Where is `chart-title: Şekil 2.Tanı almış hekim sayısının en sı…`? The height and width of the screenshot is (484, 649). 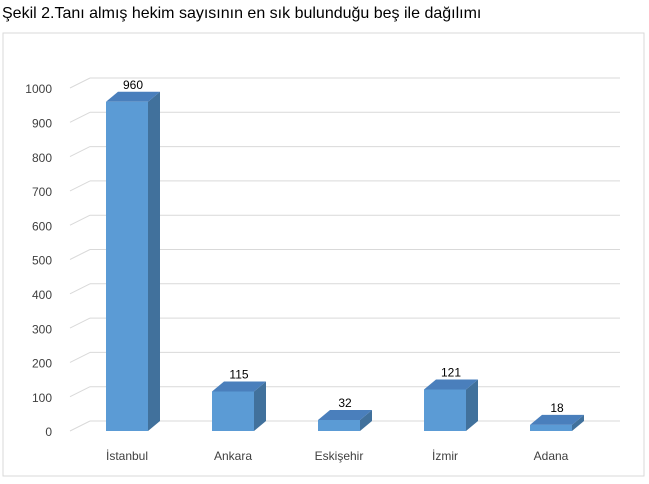 chart-title: Şekil 2.Tanı almış hekim sayısının en sı… is located at coordinates (241, 13).